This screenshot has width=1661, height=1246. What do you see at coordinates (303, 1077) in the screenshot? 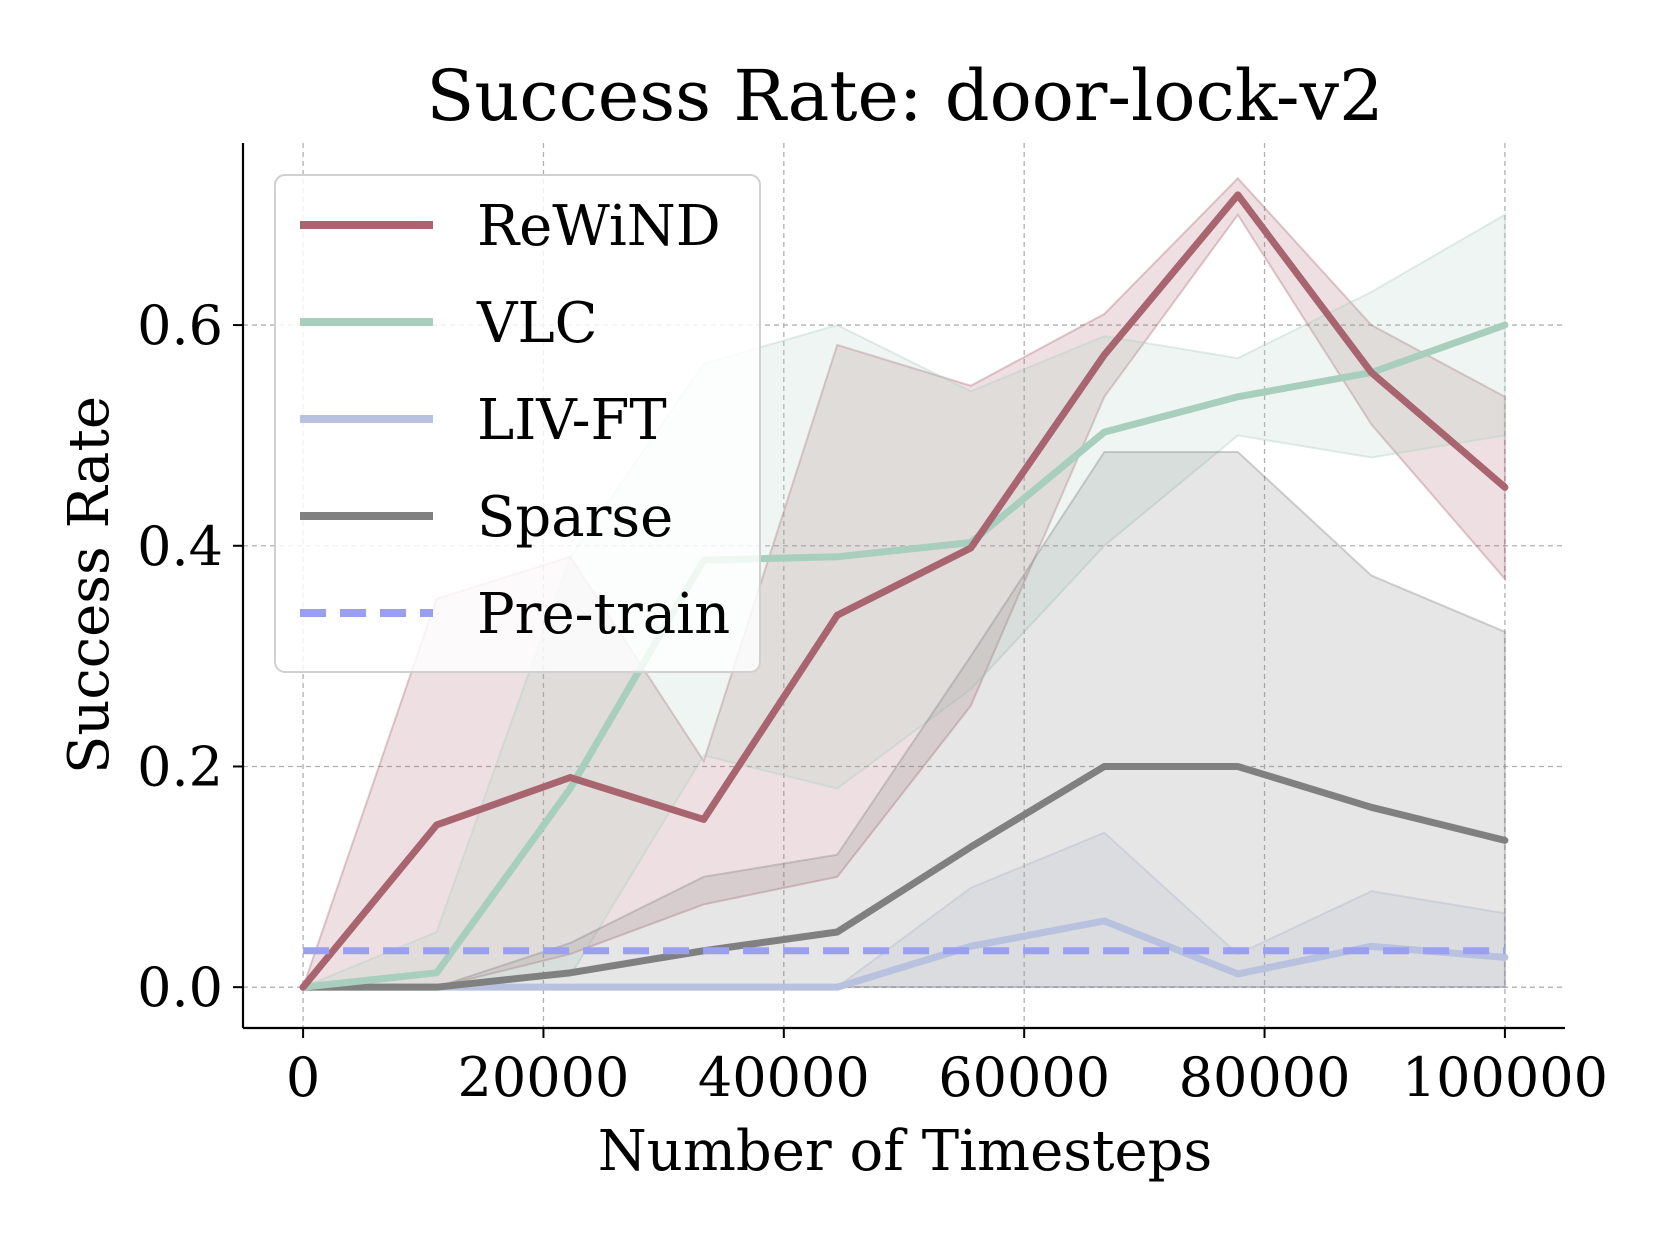
I see `x-tick-label: 0` at bounding box center [303, 1077].